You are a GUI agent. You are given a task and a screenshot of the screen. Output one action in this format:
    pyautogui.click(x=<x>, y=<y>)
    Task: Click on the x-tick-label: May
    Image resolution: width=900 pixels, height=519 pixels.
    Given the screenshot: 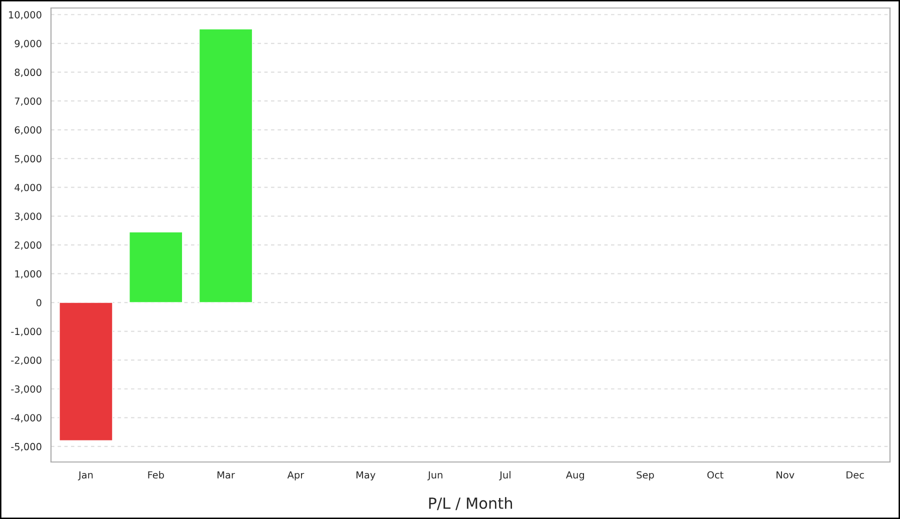 What is the action you would take?
    pyautogui.click(x=366, y=475)
    